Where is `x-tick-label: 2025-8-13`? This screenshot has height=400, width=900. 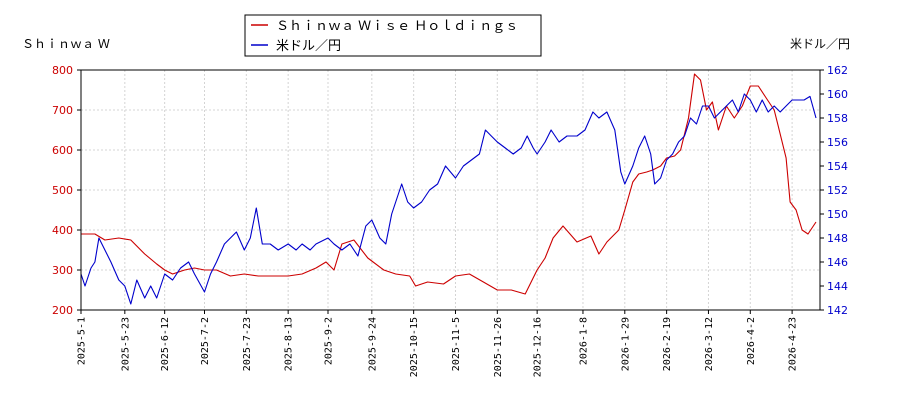 x-tick-label: 2025-8-13 is located at coordinates (289, 344).